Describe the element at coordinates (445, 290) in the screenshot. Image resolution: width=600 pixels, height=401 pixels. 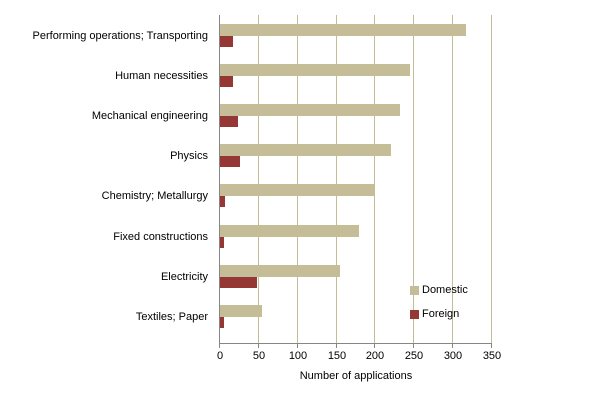
I see `legend-label: Domestic` at that location.